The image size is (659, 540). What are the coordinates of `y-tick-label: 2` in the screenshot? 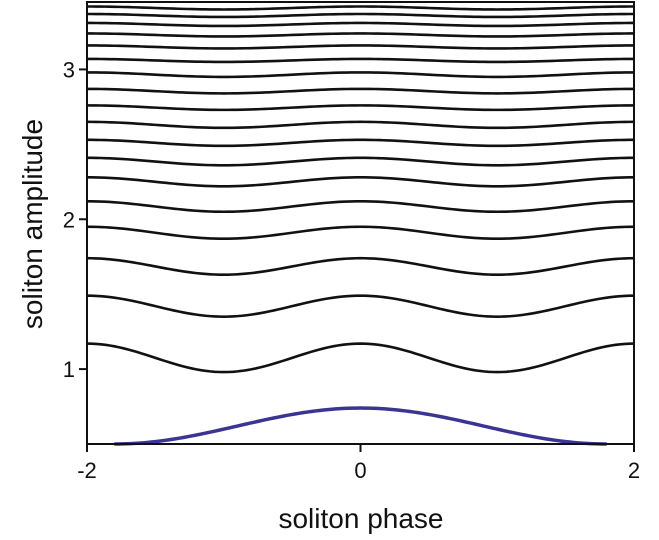 It's located at (69, 219).